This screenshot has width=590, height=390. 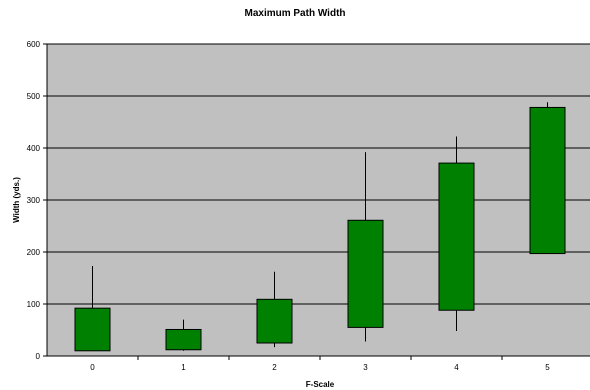 What do you see at coordinates (294, 13) in the screenshot?
I see `chart-title: Maximum Path Width` at bounding box center [294, 13].